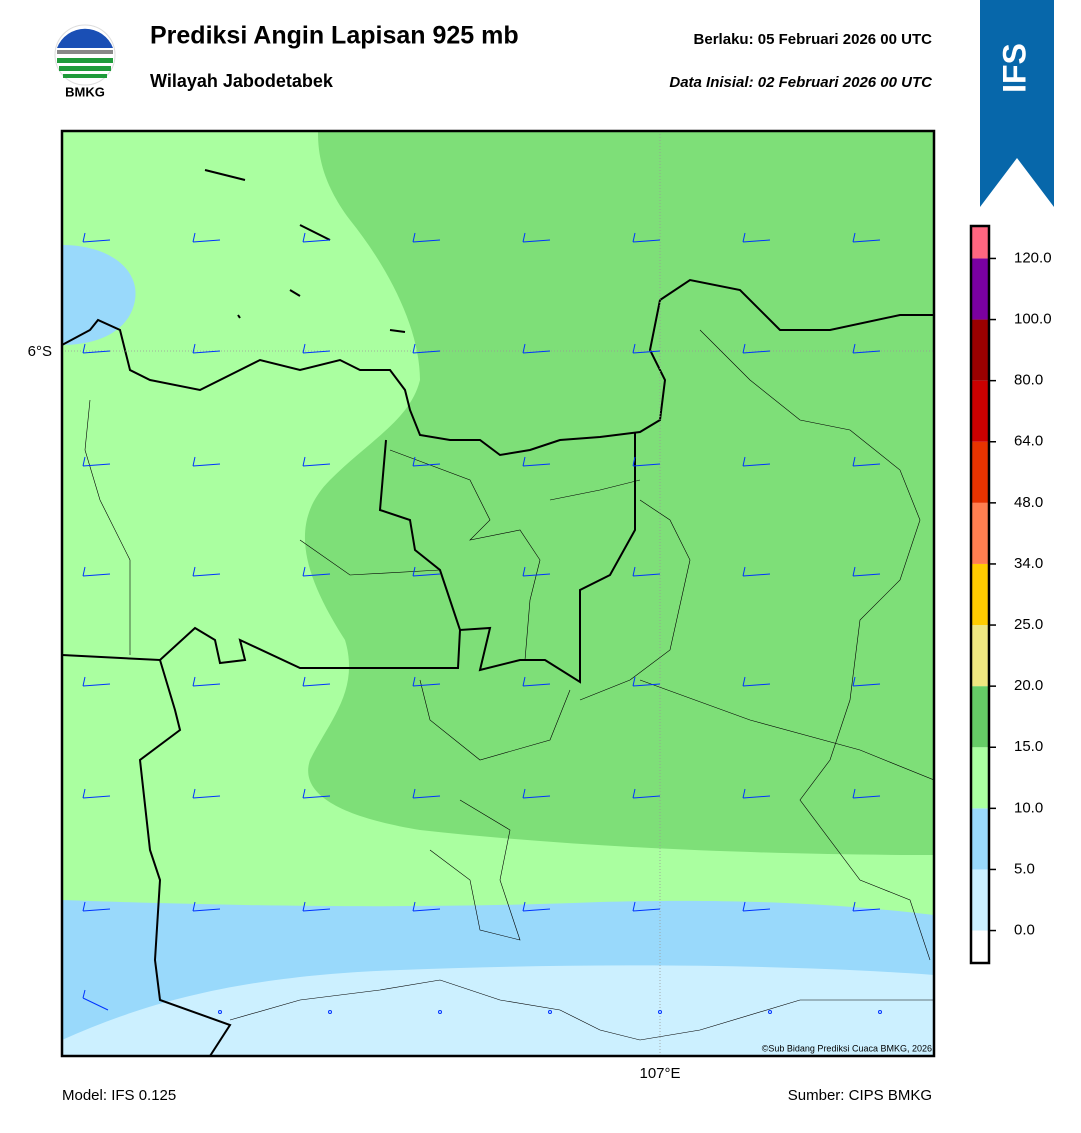  Describe the element at coordinates (1028, 502) in the screenshot. I see `colorbar-label: 48.0` at that location.